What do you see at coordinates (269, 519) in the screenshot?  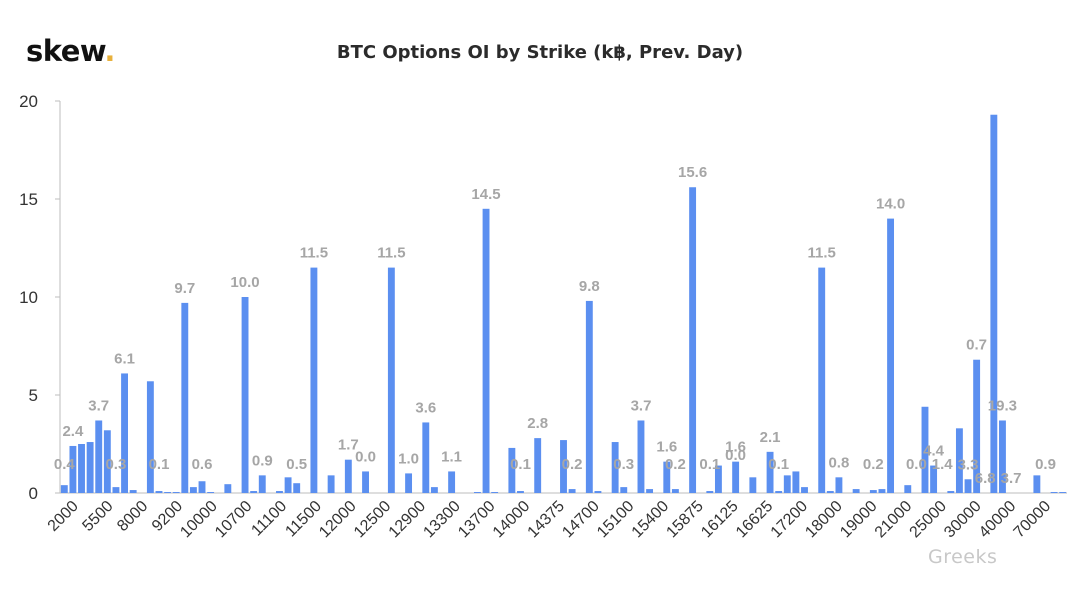 I see `x-tick-label: 11100` at bounding box center [269, 519].